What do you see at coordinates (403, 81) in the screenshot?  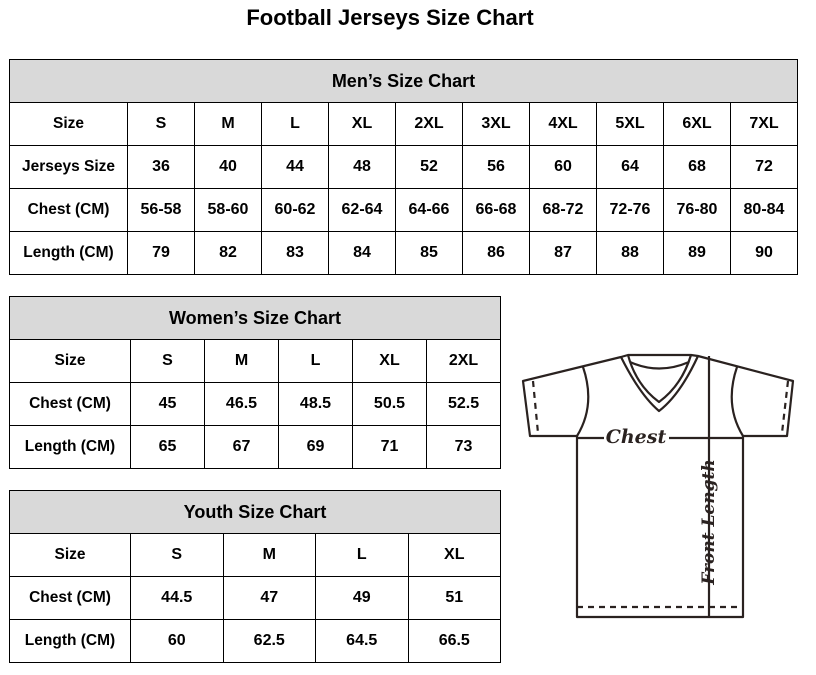 I see `table-heading: Men’s Size Chart` at bounding box center [403, 81].